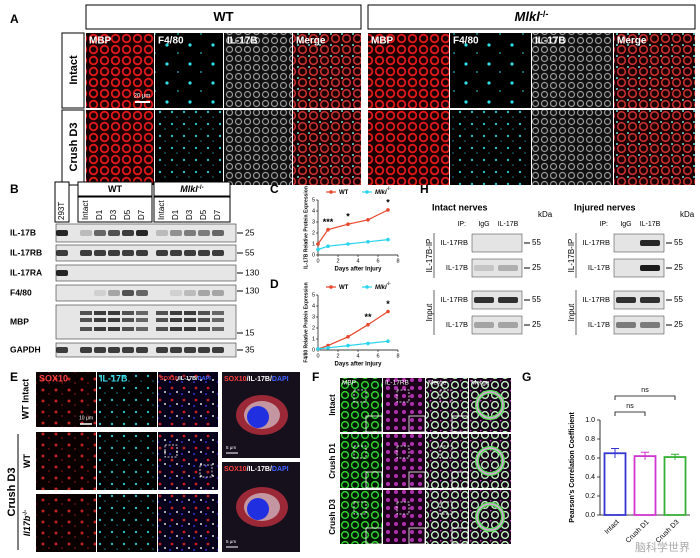 This screenshot has width=700, height=558. What do you see at coordinates (25, 349) in the screenshot?
I see `row-label: GAPDH` at bounding box center [25, 349].